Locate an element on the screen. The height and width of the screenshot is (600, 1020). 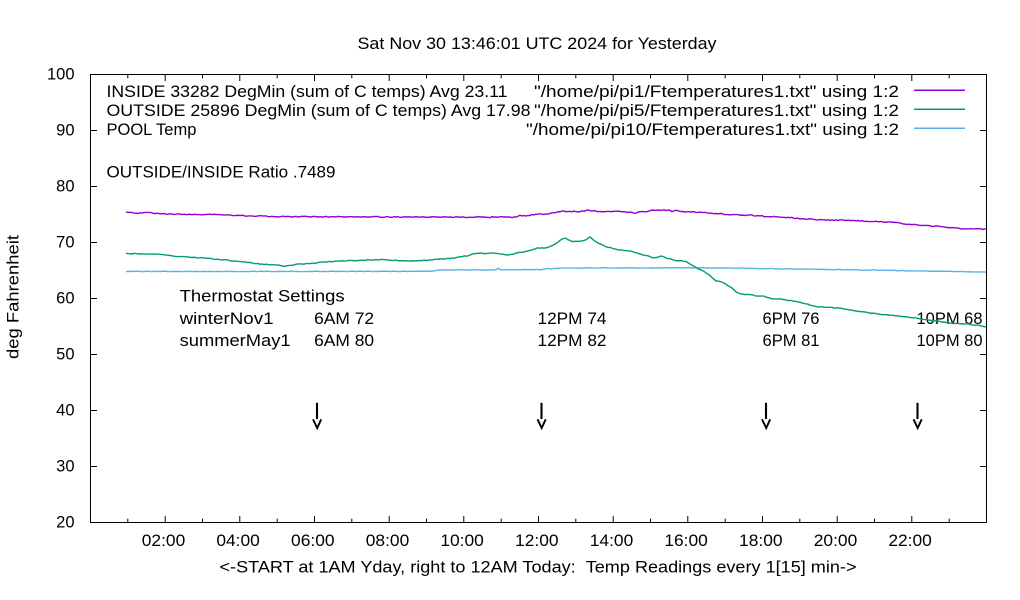
svg-text: 40 is located at coordinates (65, 410).